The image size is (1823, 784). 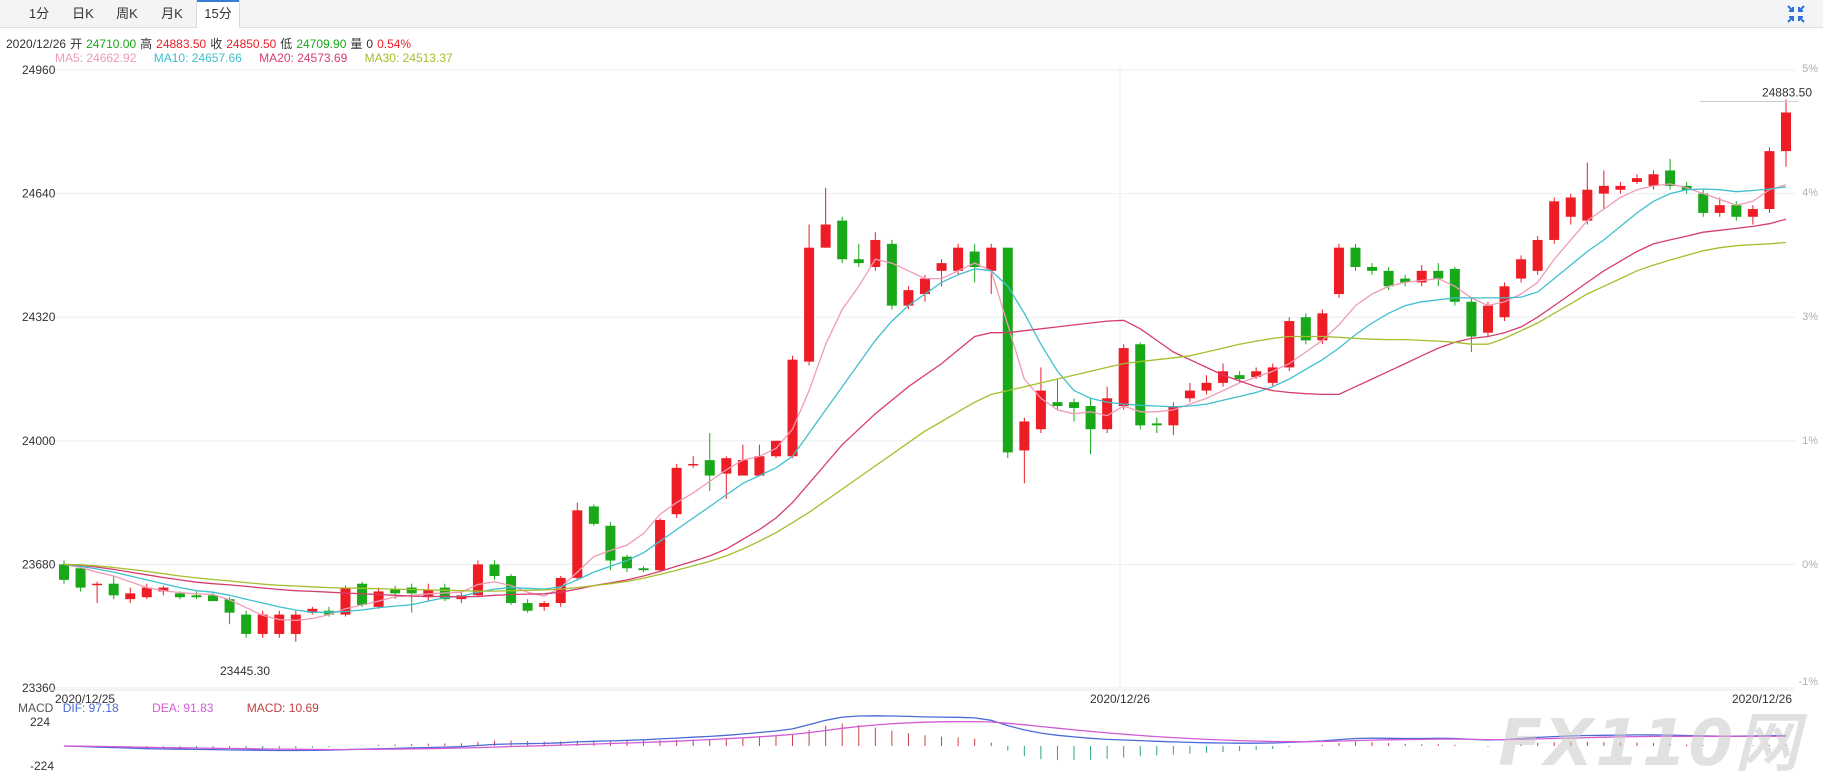 I want to click on info-high-label: 高, so click(x=146, y=44).